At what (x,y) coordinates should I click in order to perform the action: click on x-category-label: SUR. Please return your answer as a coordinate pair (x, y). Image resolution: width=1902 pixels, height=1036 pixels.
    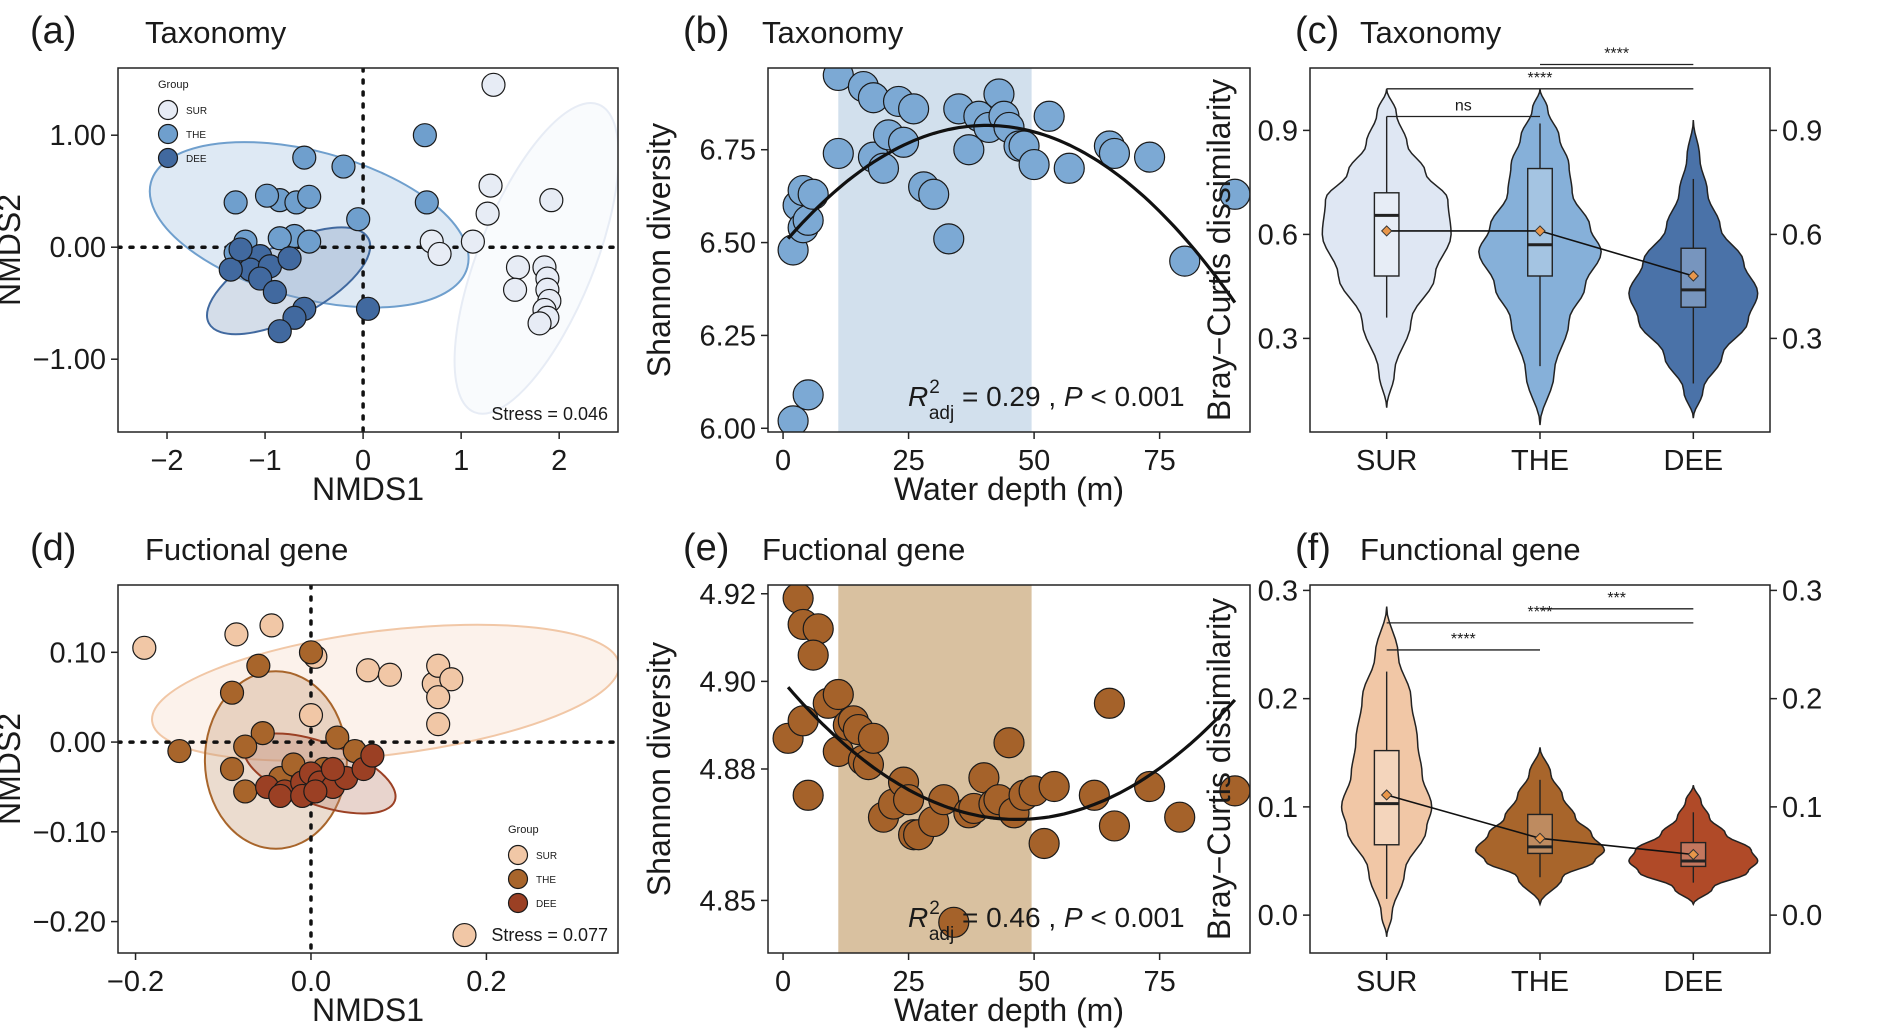
    Looking at the image, I should click on (1386, 982).